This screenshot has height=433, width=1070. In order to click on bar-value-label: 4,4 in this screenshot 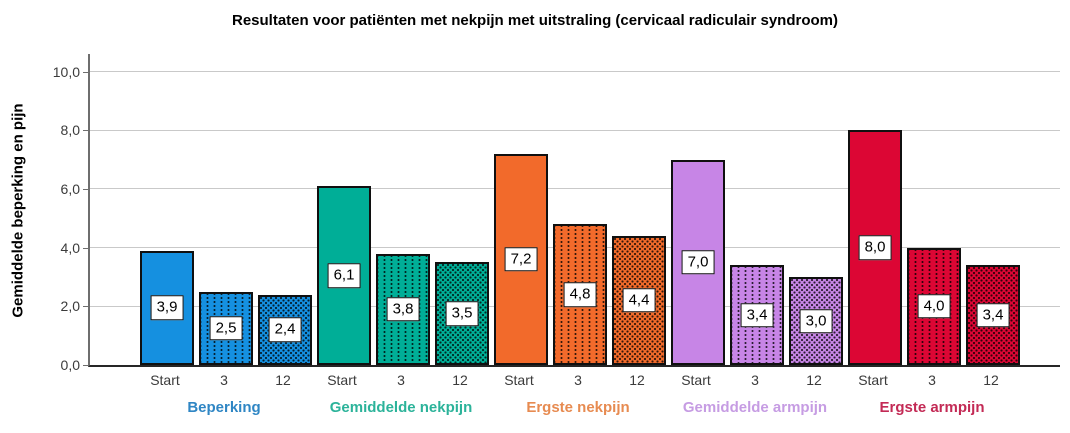, I will do `click(639, 300)`.